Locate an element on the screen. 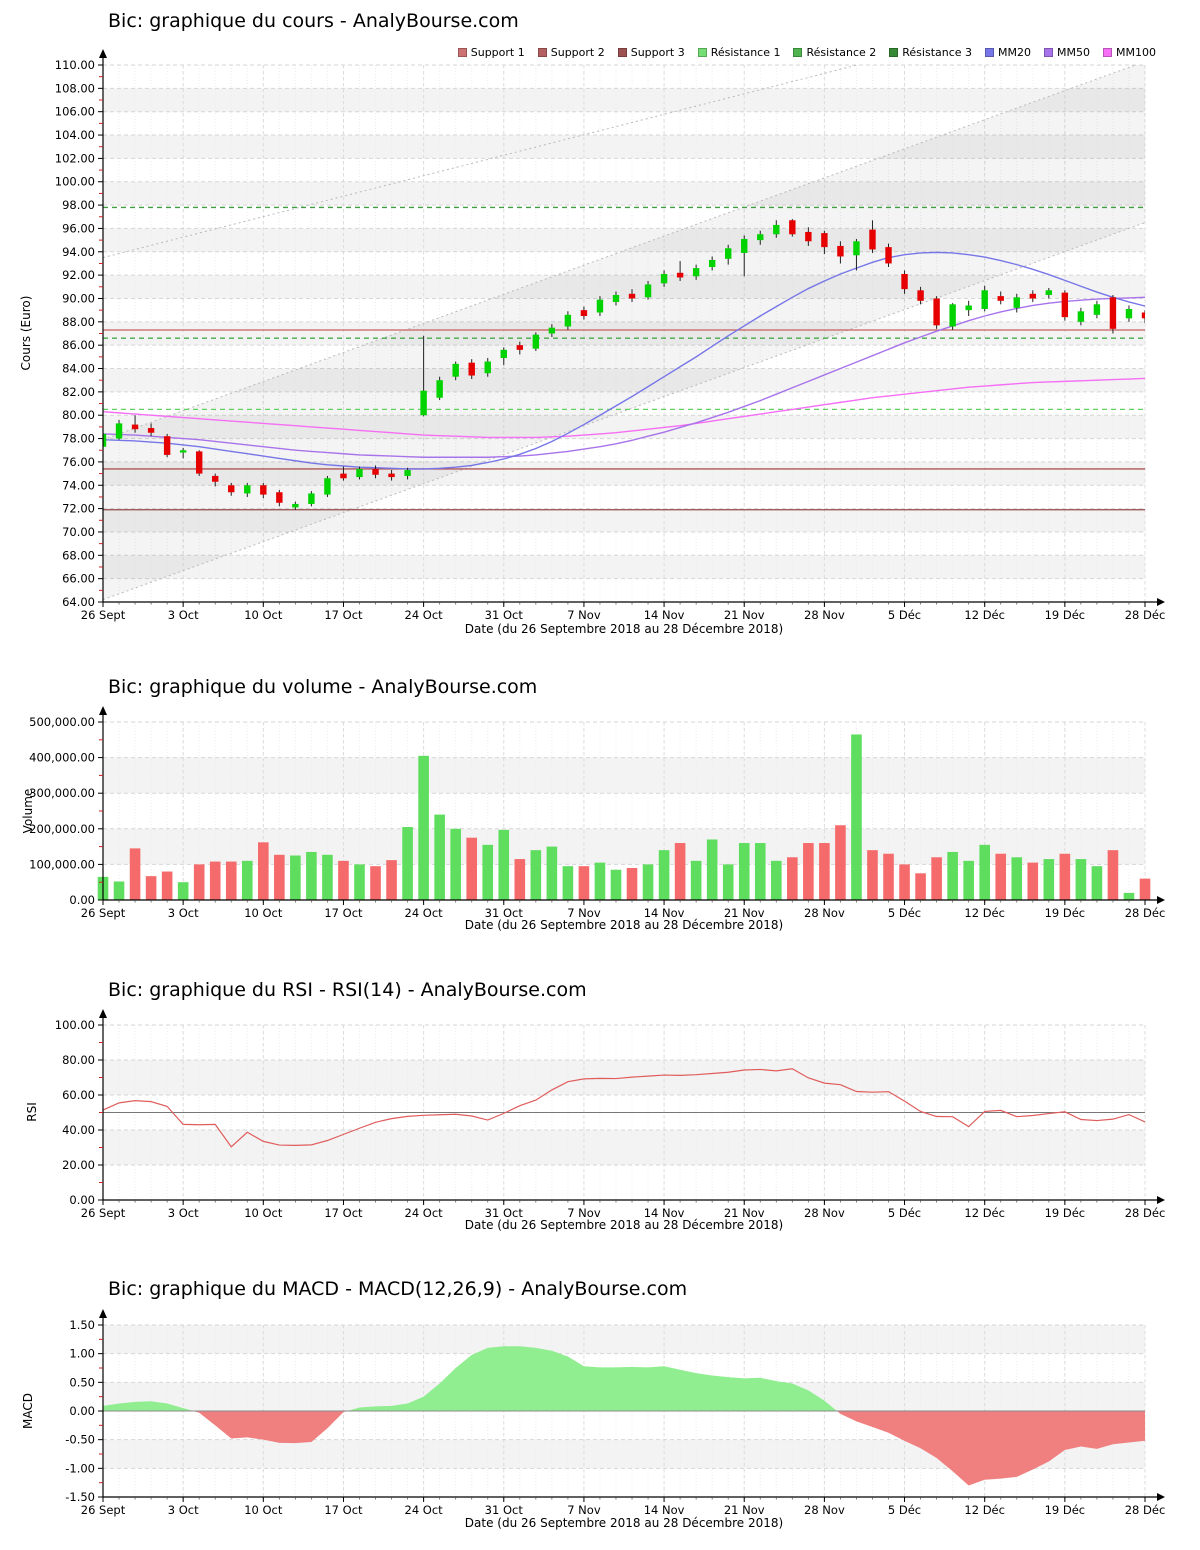  svg-text: 88.00 is located at coordinates (78, 322).